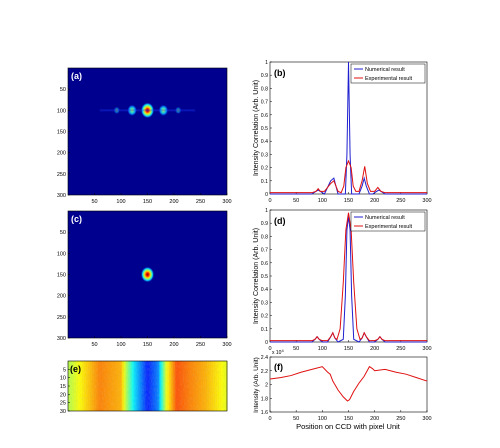 This screenshot has height=448, width=500. What do you see at coordinates (264, 317) in the screenshot?
I see `panel-d-ytick-label-2: 0.2` at bounding box center [264, 317].